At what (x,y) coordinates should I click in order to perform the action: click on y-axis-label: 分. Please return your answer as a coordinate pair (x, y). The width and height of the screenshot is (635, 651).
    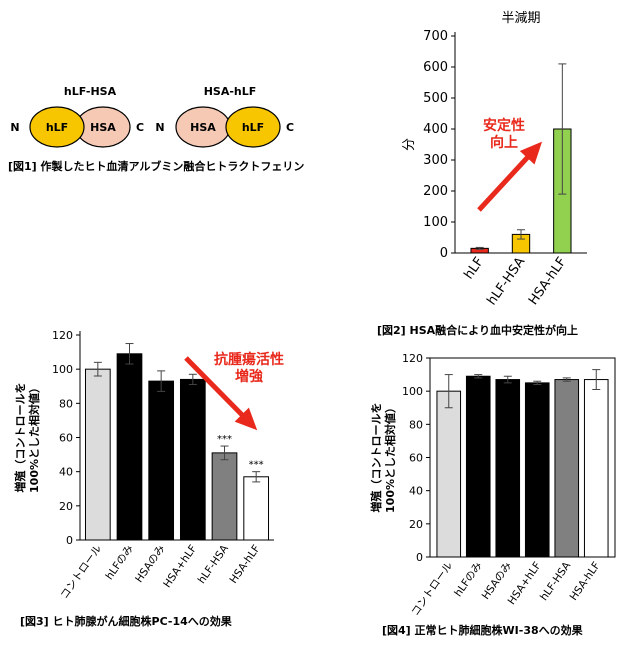
    Looking at the image, I should click on (409, 144).